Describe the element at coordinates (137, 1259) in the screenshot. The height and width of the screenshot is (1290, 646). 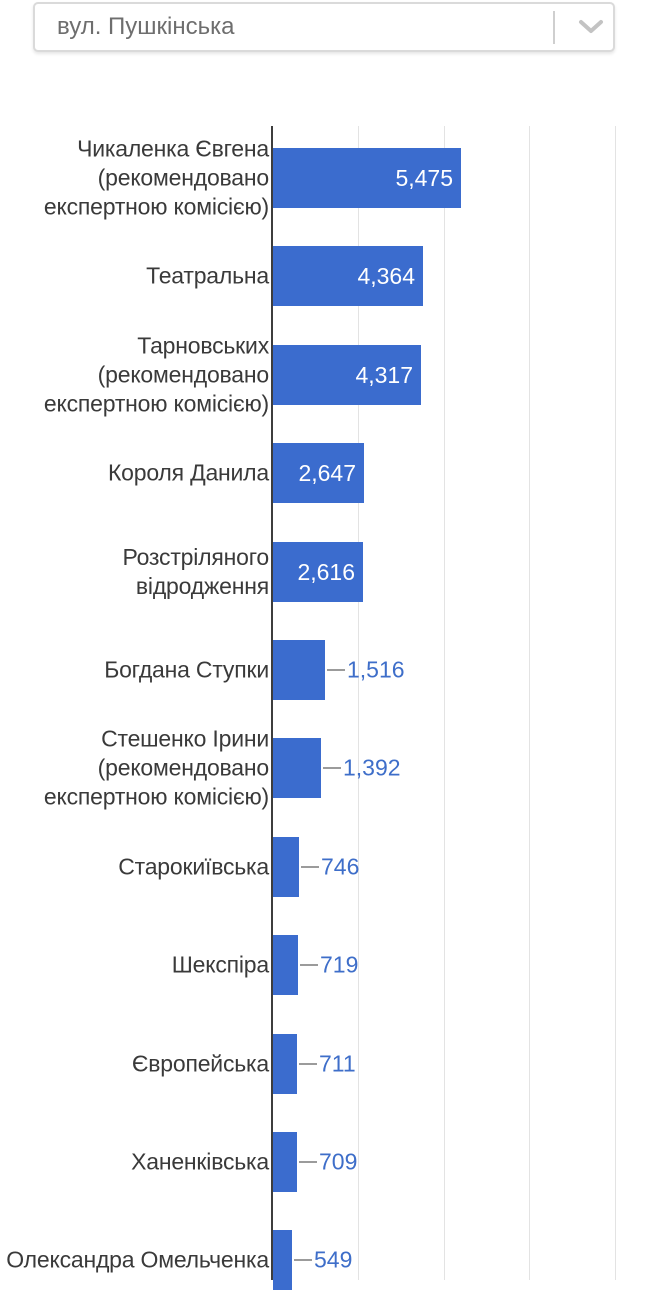
I see `category-label: Олександра Омельченка` at that location.